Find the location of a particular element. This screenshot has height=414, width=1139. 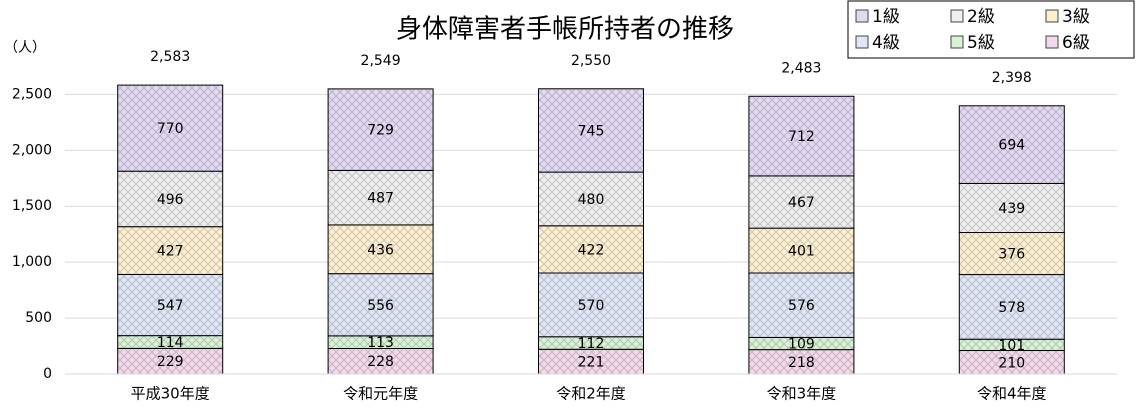

data-label: 401 is located at coordinates (801, 252).